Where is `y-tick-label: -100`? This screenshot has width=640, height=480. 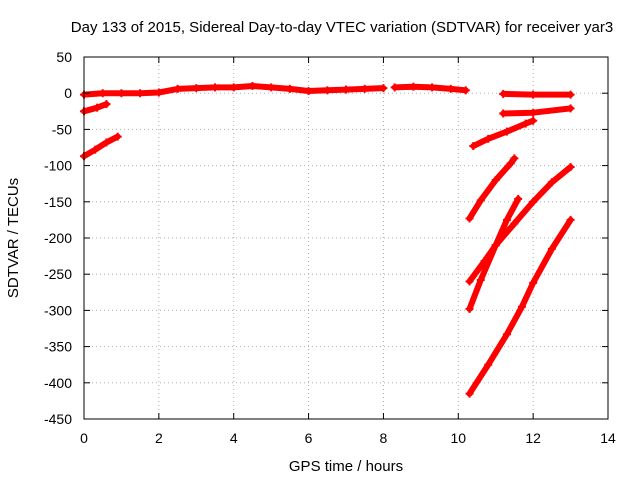
y-tick-label: -100 is located at coordinates (58, 166).